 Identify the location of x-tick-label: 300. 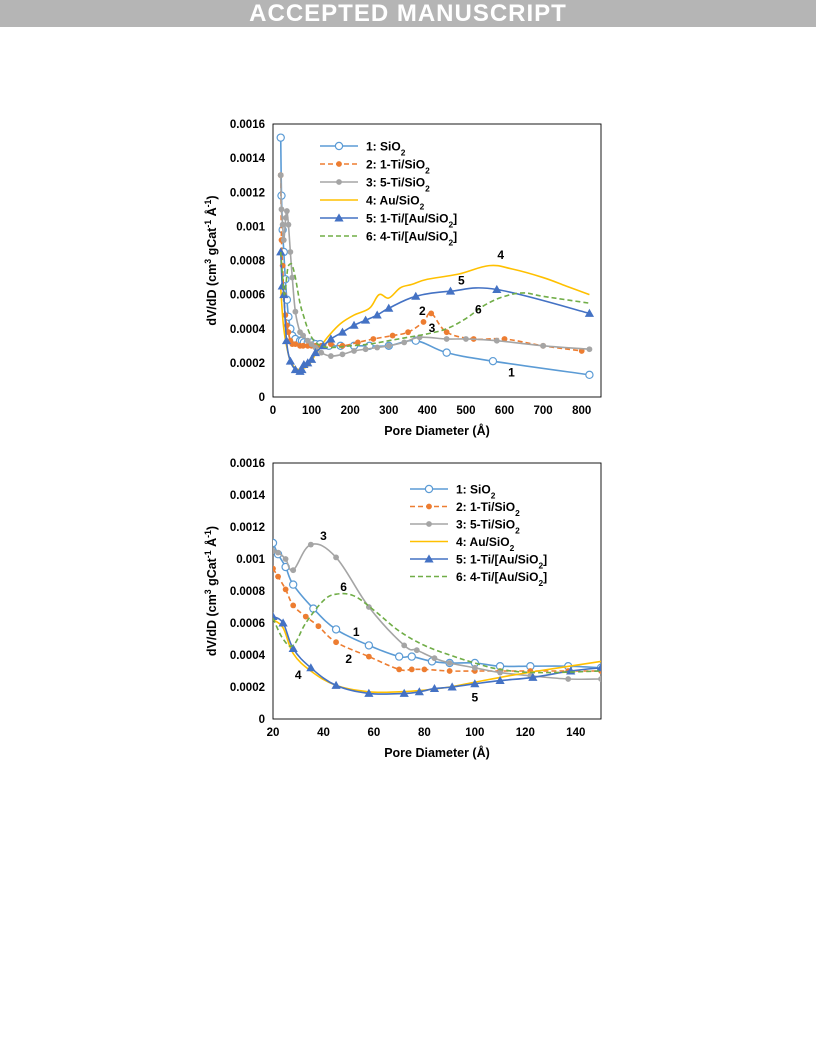
(388, 411).